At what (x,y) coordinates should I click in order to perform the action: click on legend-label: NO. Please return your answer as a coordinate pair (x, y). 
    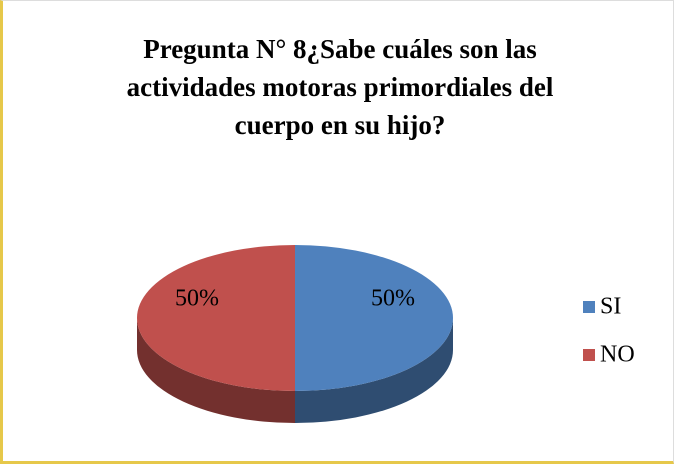
    Looking at the image, I should click on (617, 355).